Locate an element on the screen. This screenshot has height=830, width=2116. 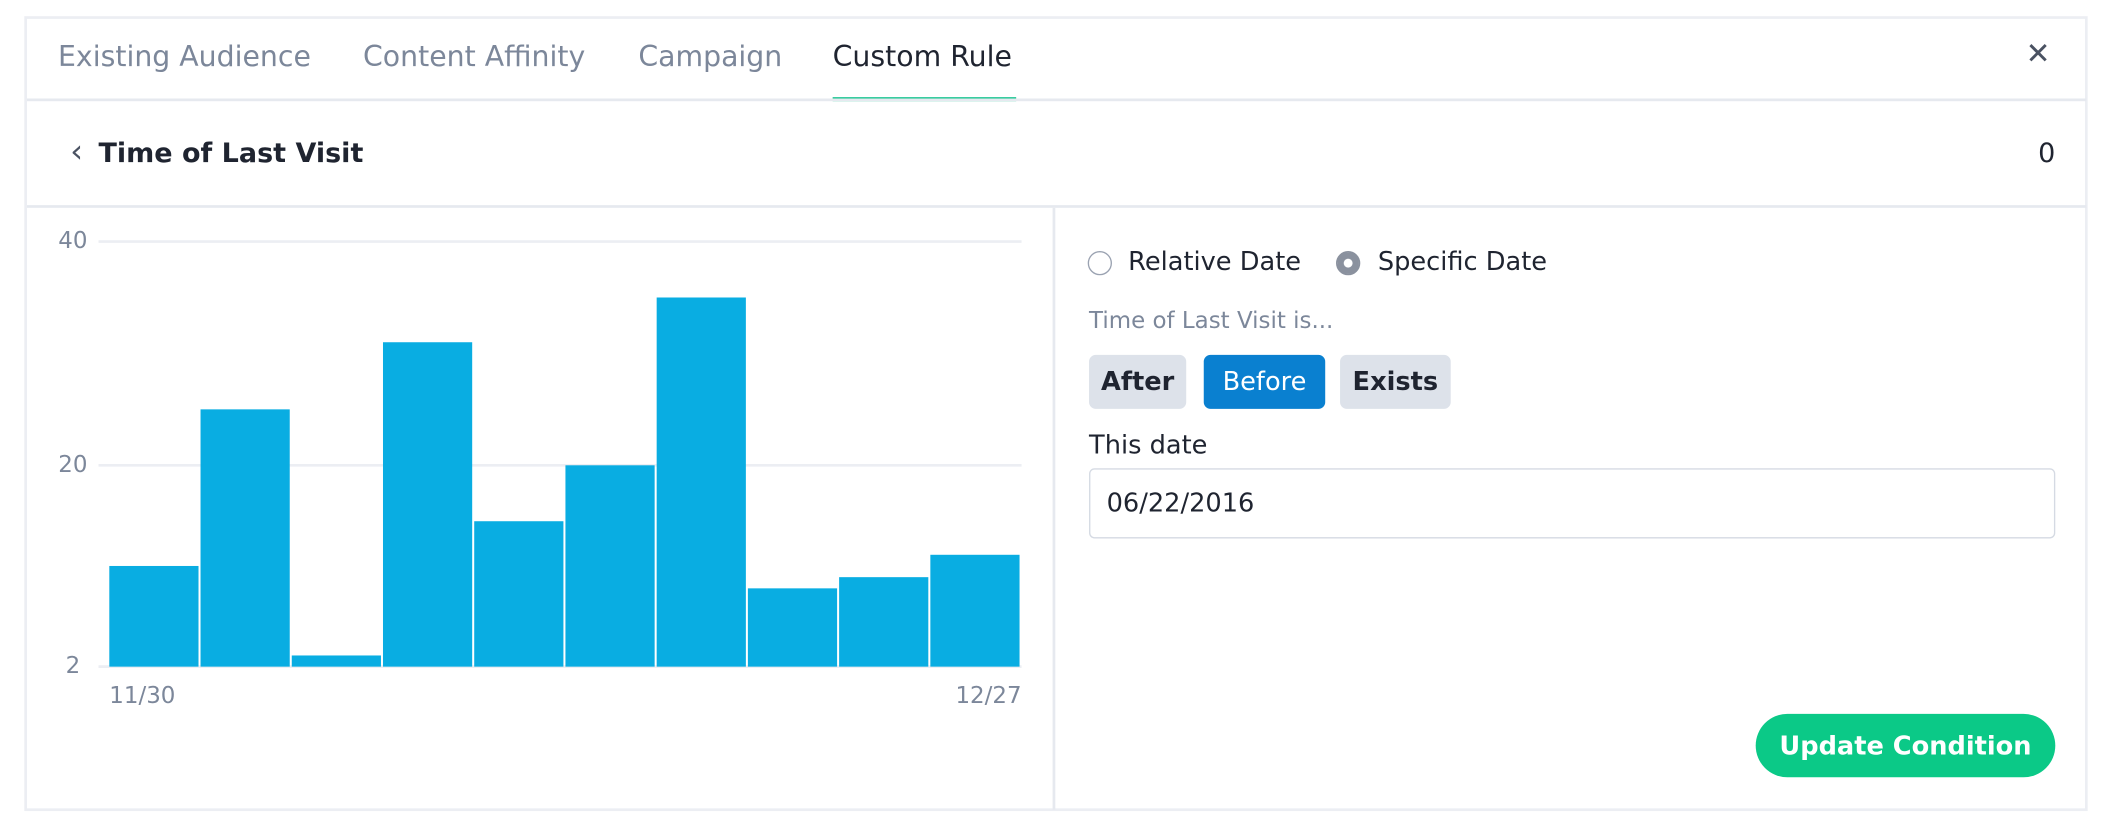
field-label: This date is located at coordinates (1148, 445).